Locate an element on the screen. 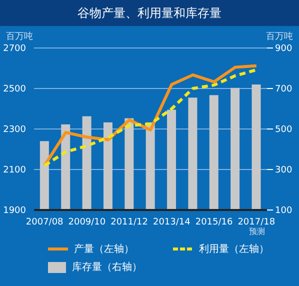  text: 预测 is located at coordinates (257, 231).